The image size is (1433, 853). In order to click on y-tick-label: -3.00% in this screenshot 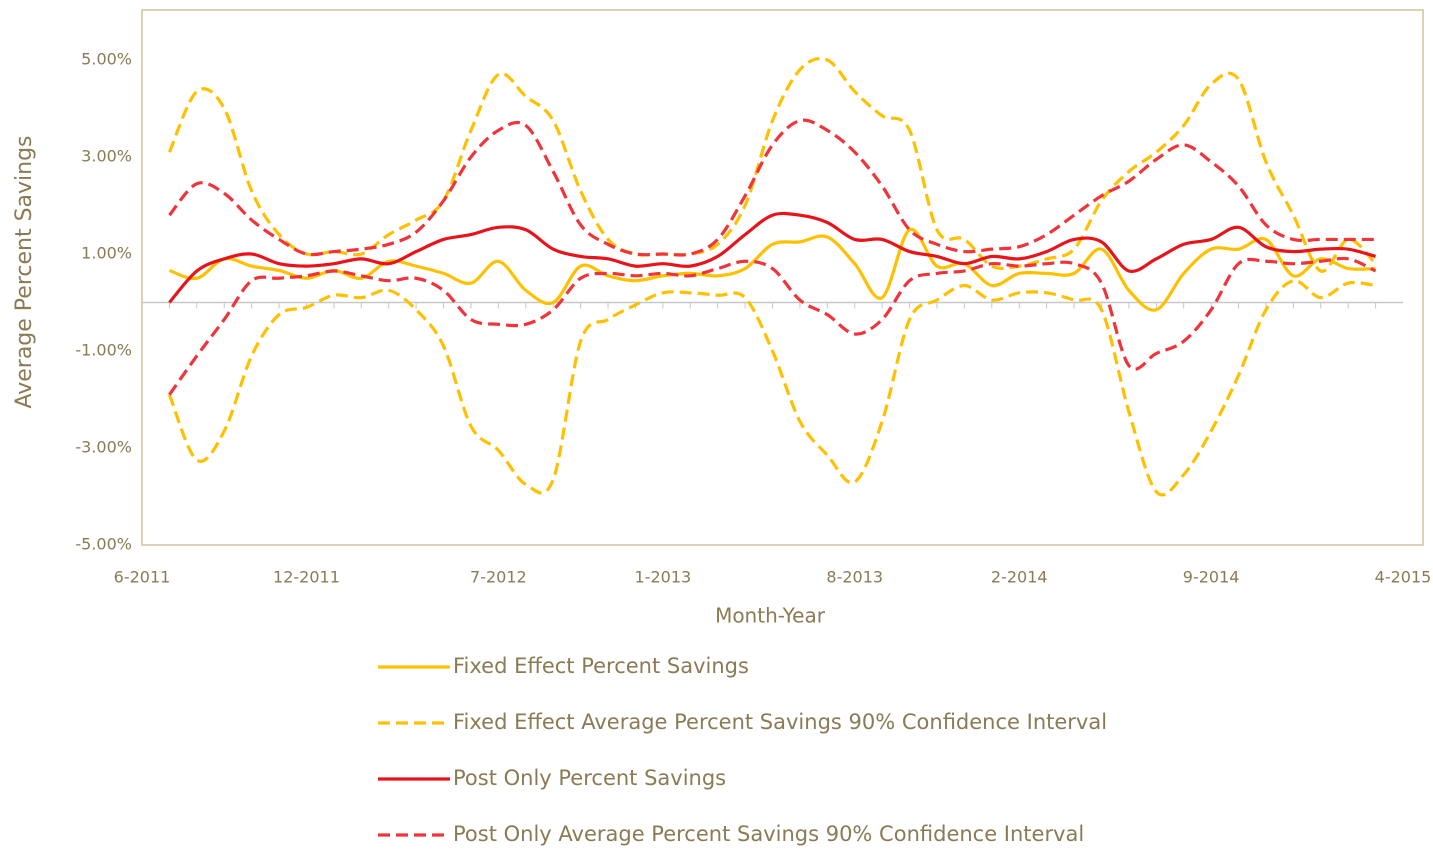, I will do `click(103, 447)`.